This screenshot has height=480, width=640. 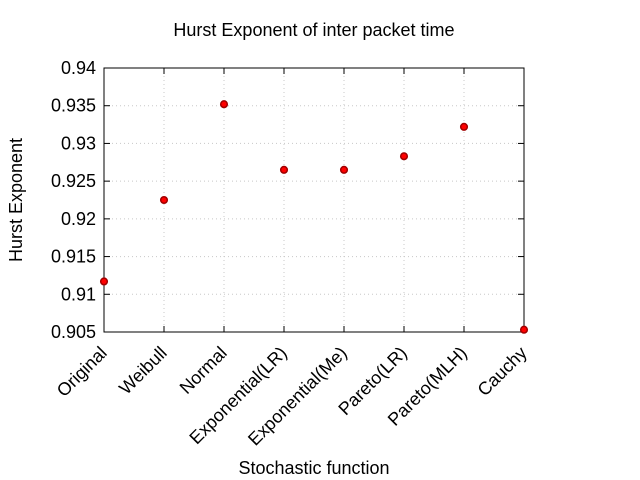 I want to click on x-tick-label: Weibull, so click(x=143, y=371).